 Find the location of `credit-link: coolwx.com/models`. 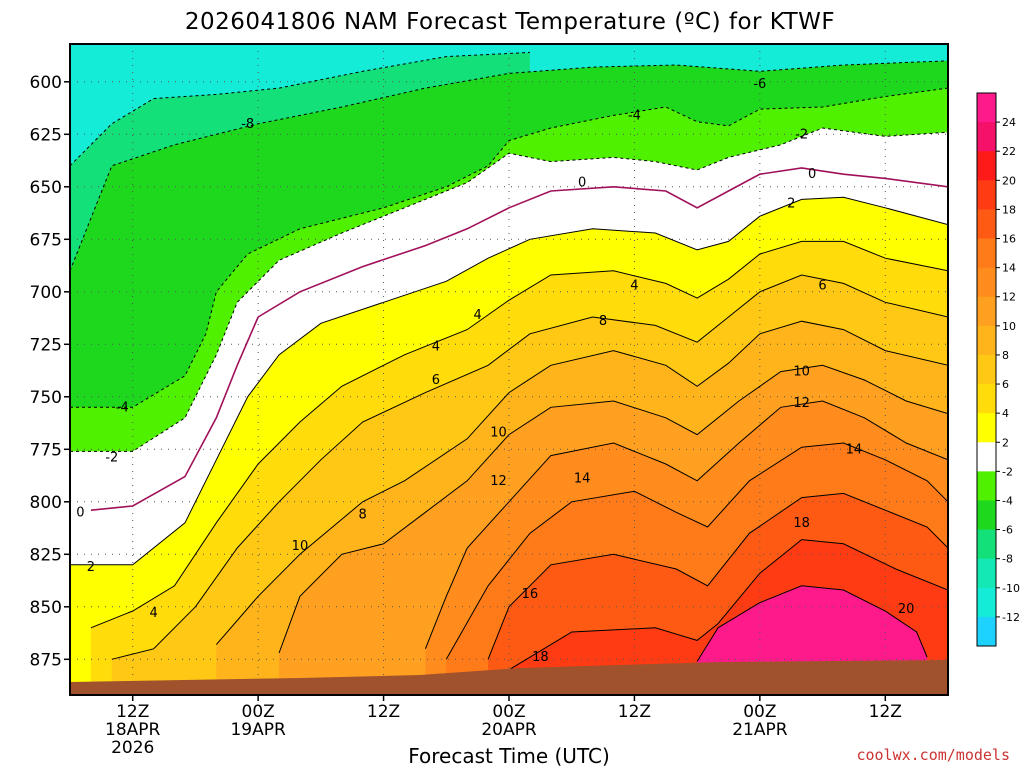

credit-link: coolwx.com/models is located at coordinates (933, 755).